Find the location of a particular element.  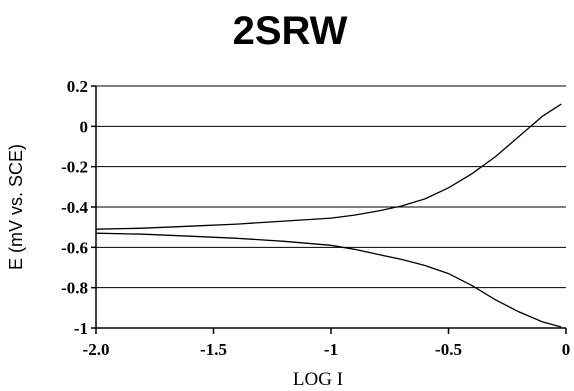

y-tick-labels: 0.2 0 -0.2 -0.4 -0.6 -0.8 -1 is located at coordinates (74, 207).